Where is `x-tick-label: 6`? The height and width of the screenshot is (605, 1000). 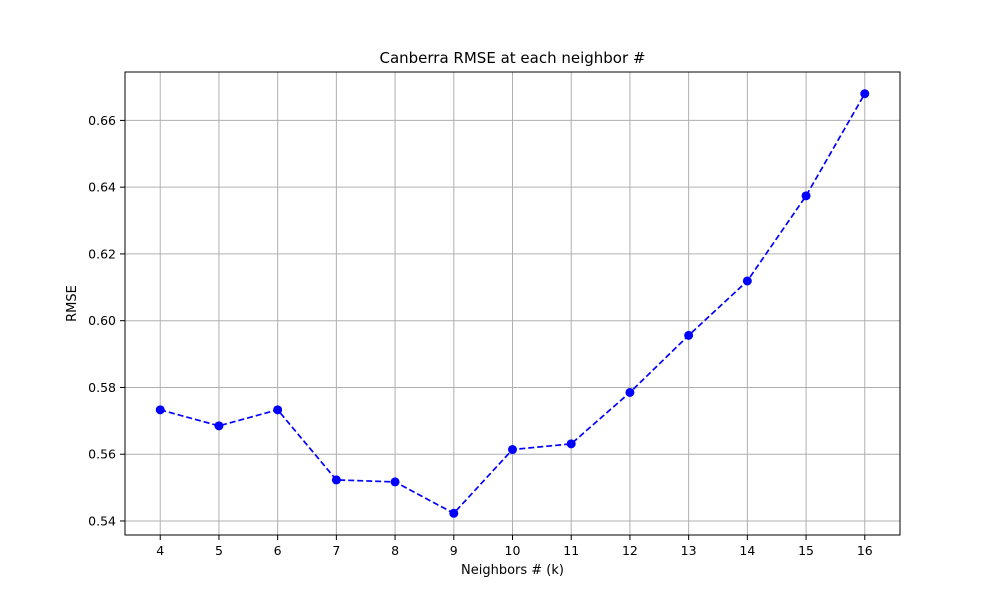 x-tick-label: 6 is located at coordinates (278, 550).